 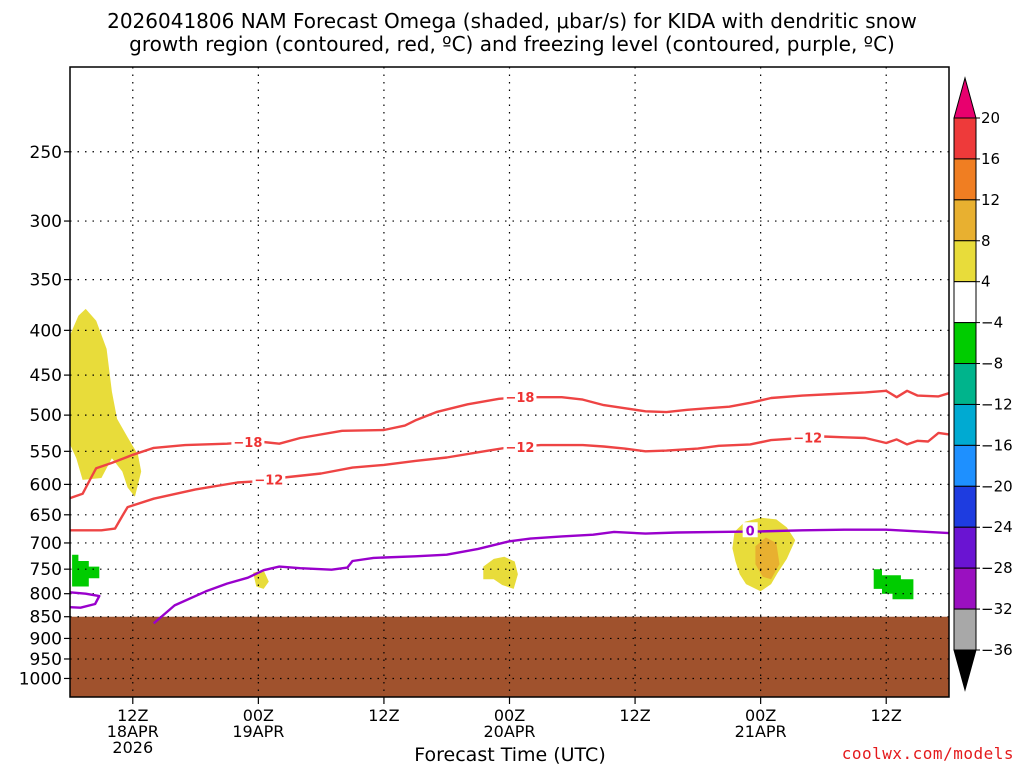 What do you see at coordinates (997, 404) in the screenshot?
I see `colorbar-label: −12` at bounding box center [997, 404].